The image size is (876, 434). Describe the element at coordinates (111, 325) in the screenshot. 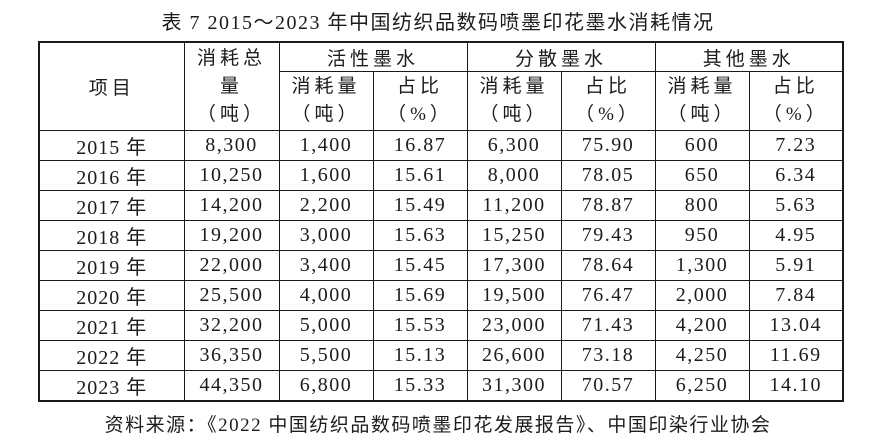

I see `cell-year: 2021 年` at that location.